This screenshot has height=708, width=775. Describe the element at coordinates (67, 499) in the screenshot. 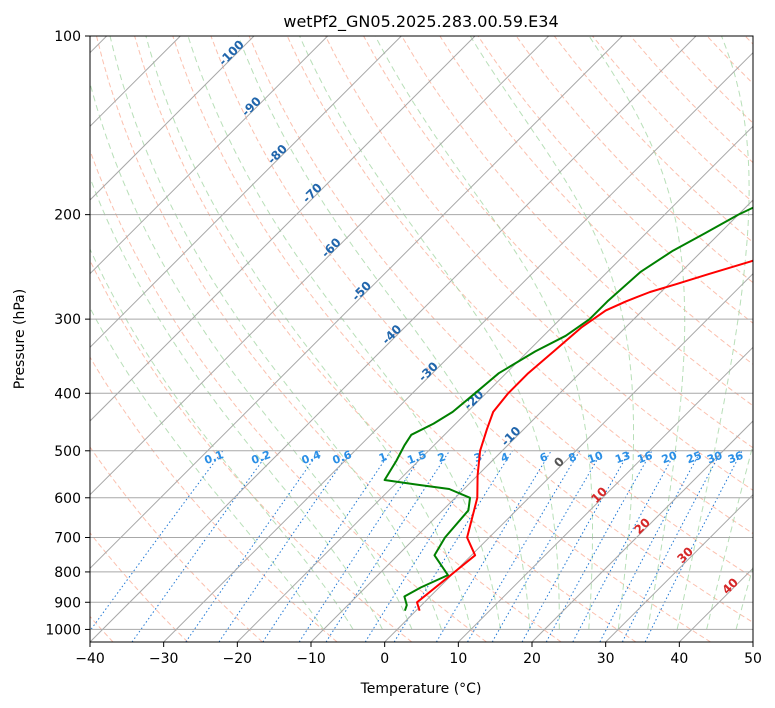

I see `y-tick-label: 600` at that location.